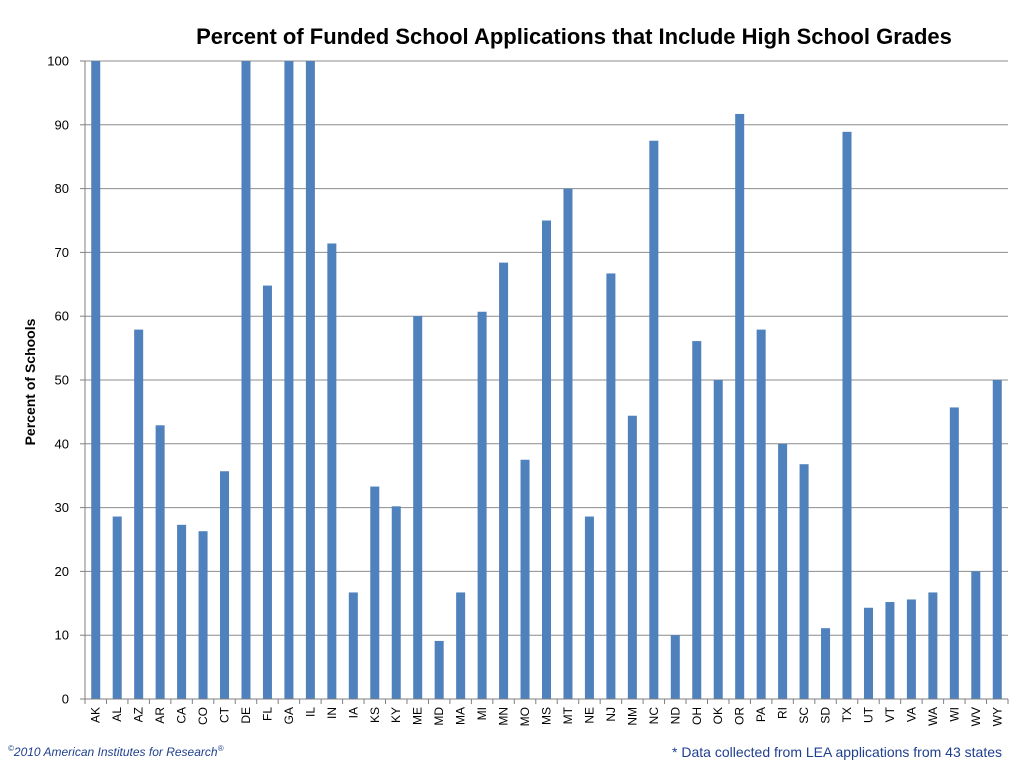  What do you see at coordinates (246, 380) in the screenshot?
I see `bar-de` at bounding box center [246, 380].